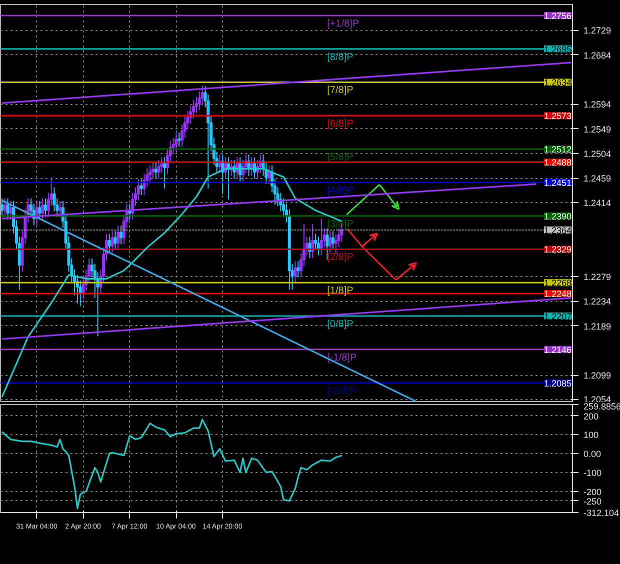 Image resolution: width=620 pixels, height=564 pixels. Describe the element at coordinates (558, 249) in the screenshot. I see `annotation: 1.2329` at that location.